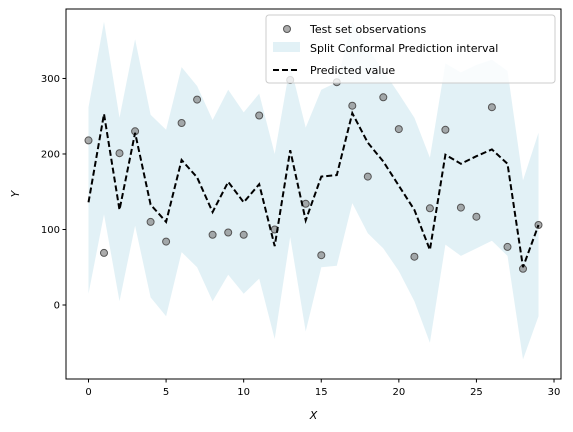 This screenshot has width=573, height=432. I want to click on x-axis-label: X, so click(313, 415).